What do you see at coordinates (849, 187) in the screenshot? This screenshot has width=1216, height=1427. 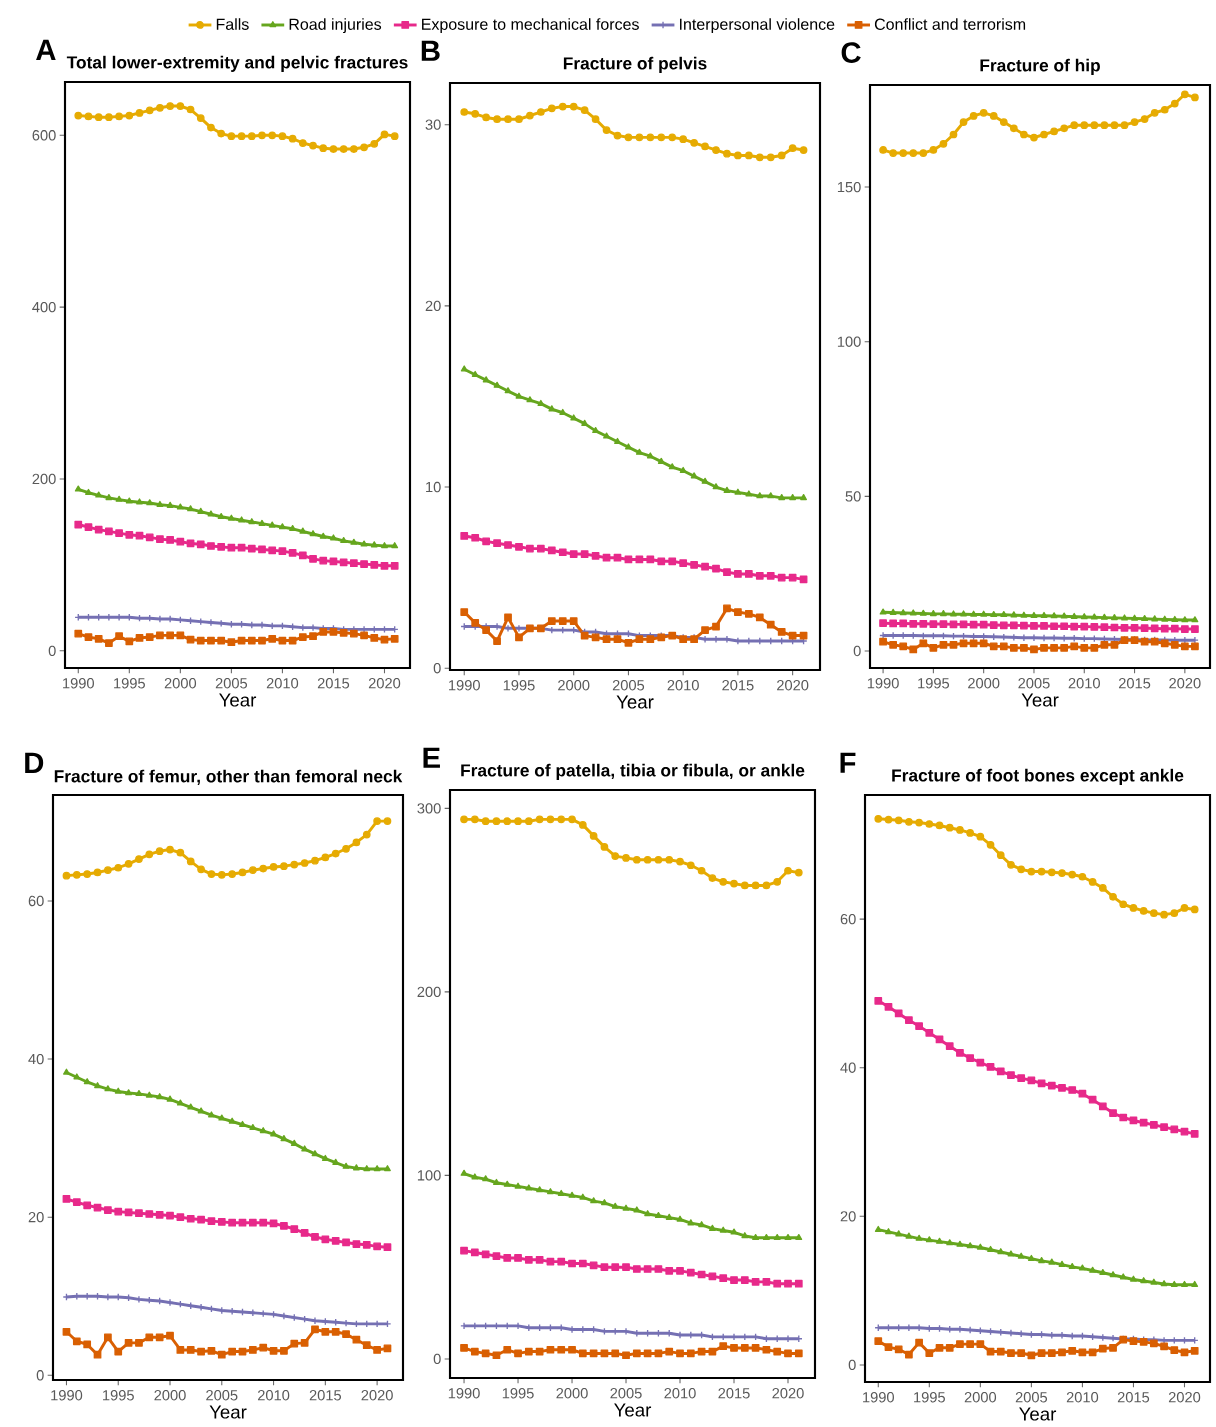 I see `y-tick-label: 150` at bounding box center [849, 187].